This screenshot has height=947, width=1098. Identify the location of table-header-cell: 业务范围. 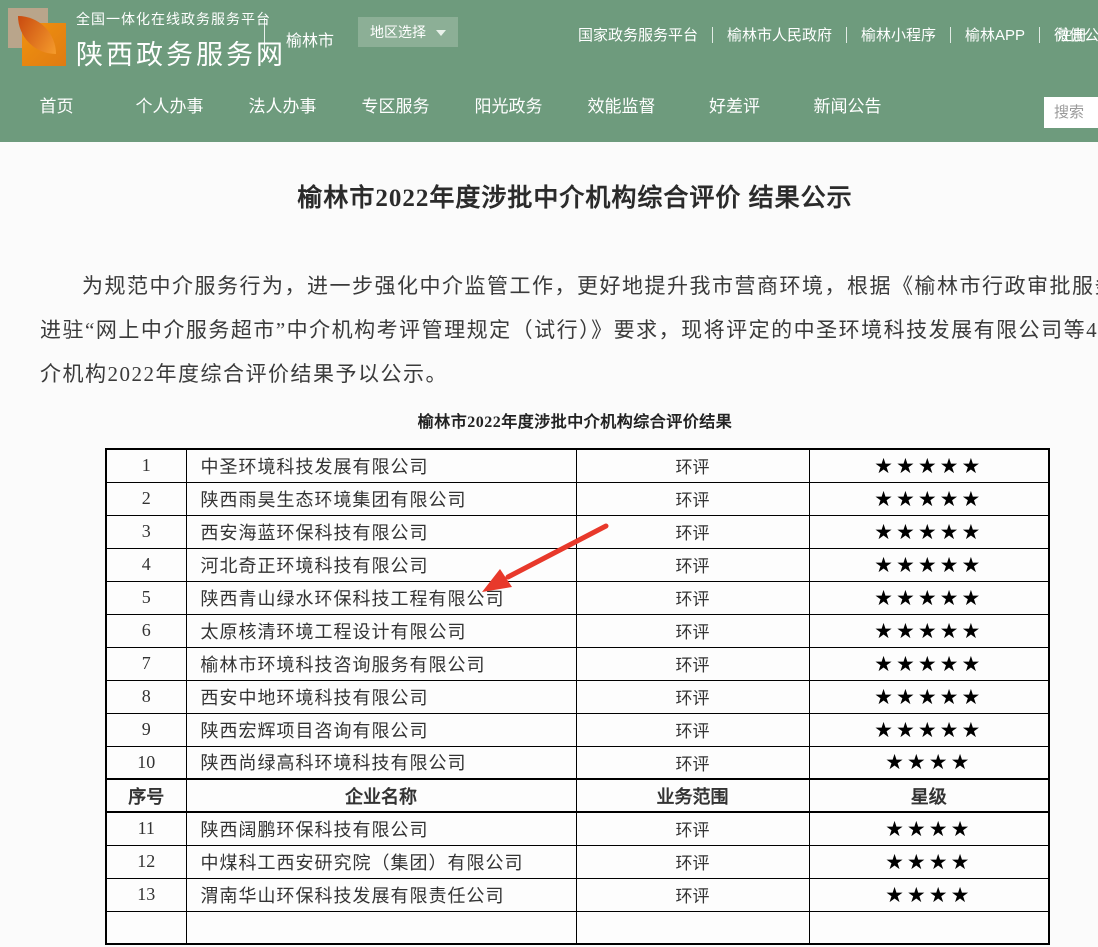
(692, 795).